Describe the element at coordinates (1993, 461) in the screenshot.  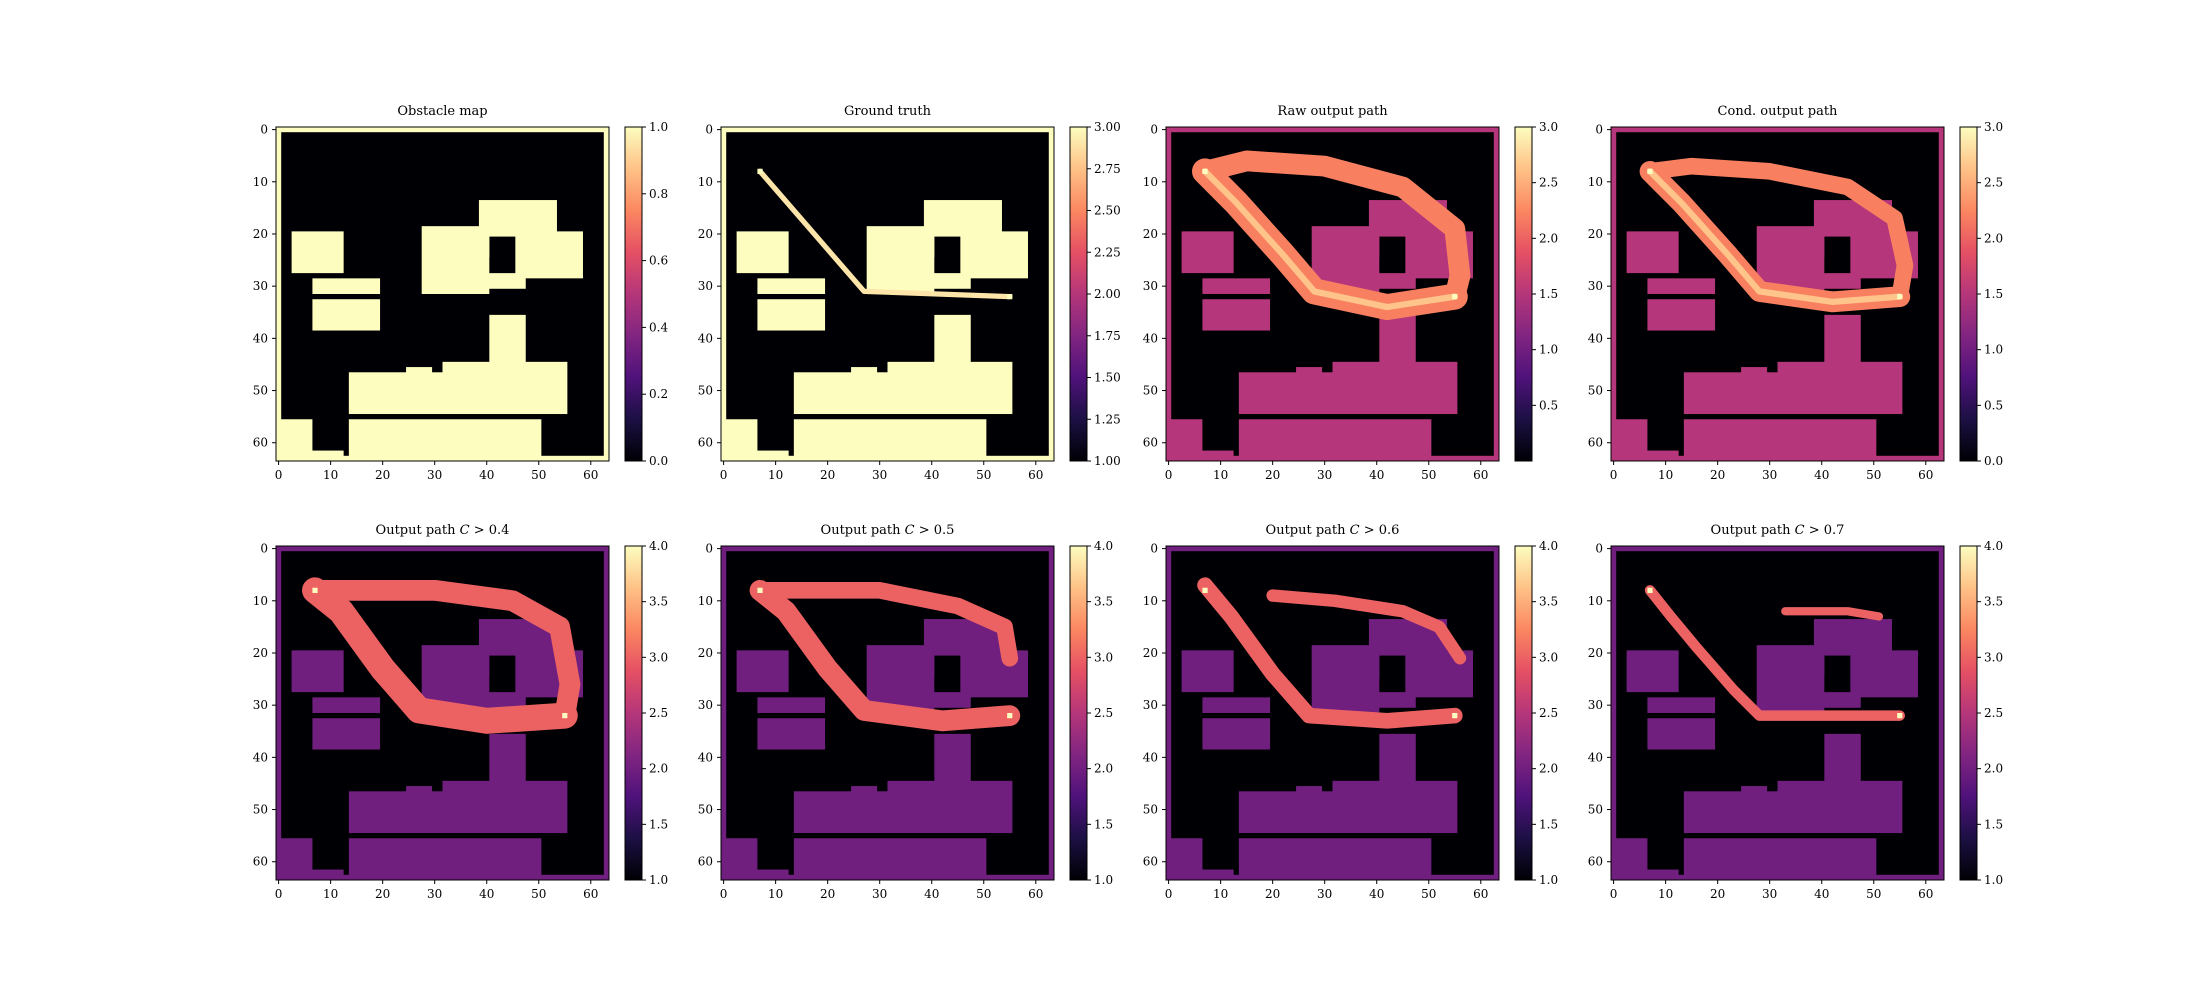
I see `colorbar-tick-label: 0.0` at that location.